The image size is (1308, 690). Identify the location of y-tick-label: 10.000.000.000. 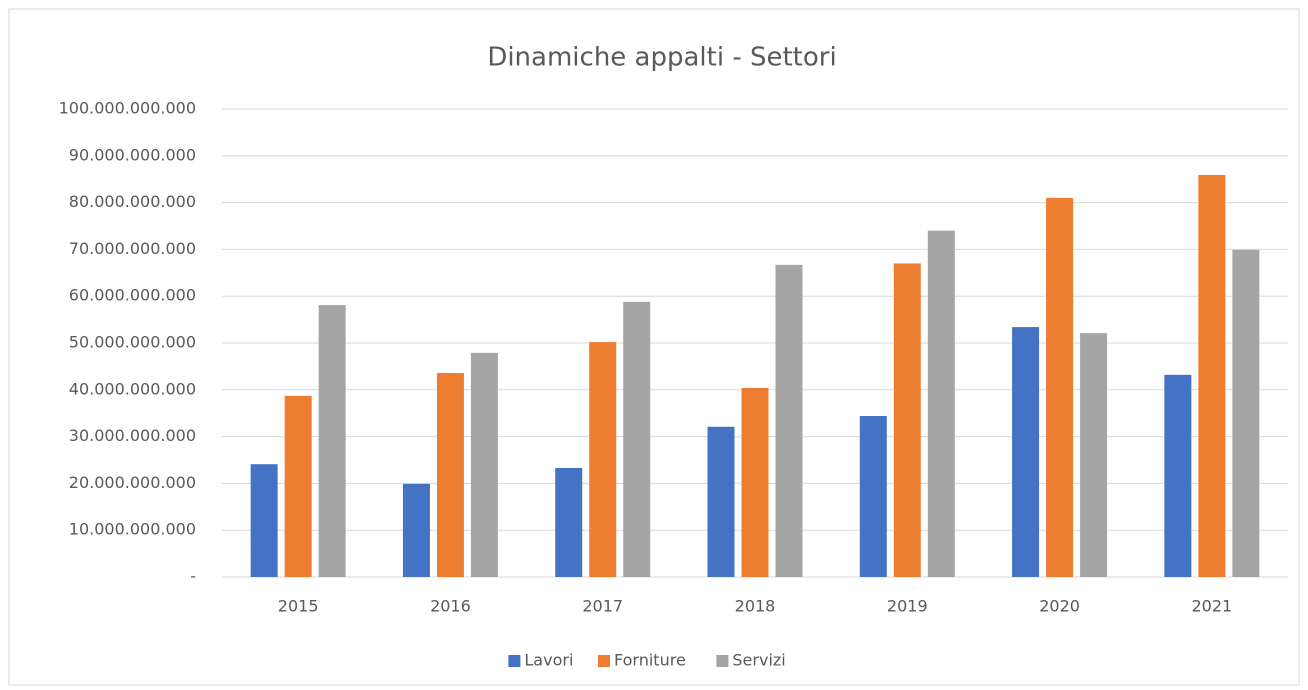
(132, 529).